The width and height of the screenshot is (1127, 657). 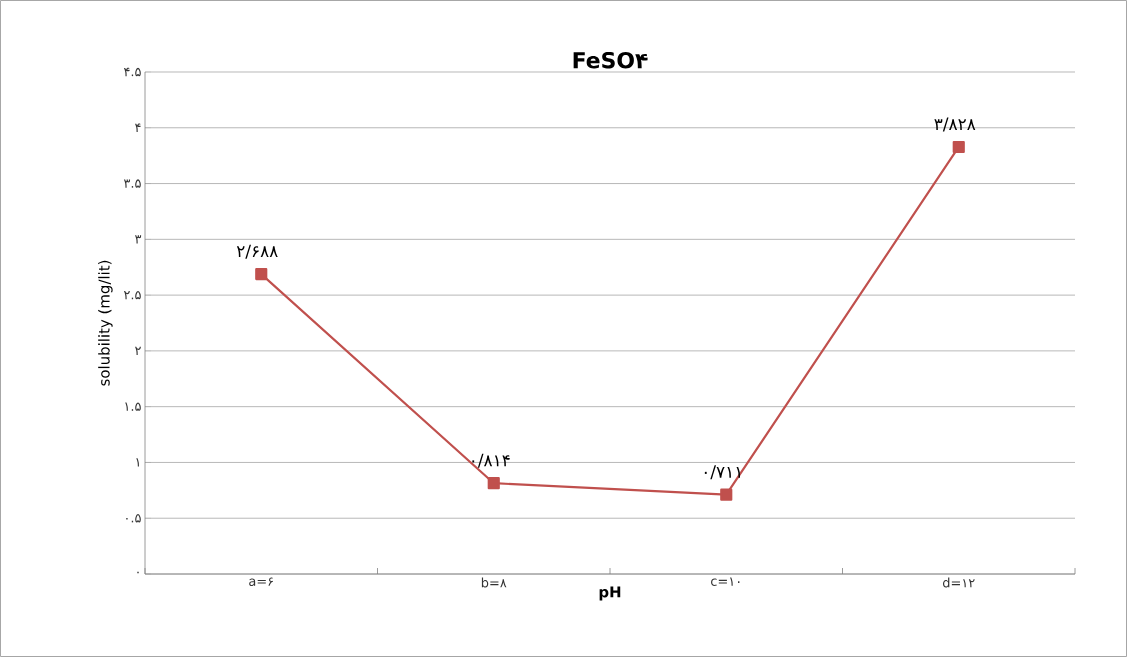 What do you see at coordinates (725, 581) in the screenshot?
I see `x-tick-label: c=۱۰` at bounding box center [725, 581].